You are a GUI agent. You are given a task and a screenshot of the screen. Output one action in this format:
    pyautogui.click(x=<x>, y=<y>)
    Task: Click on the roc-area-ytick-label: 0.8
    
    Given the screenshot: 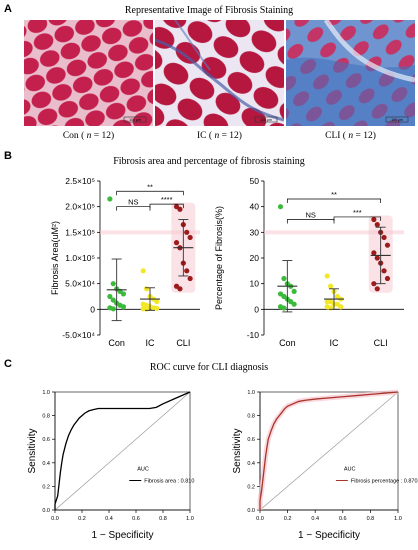 What is the action you would take?
    pyautogui.click(x=46, y=417)
    